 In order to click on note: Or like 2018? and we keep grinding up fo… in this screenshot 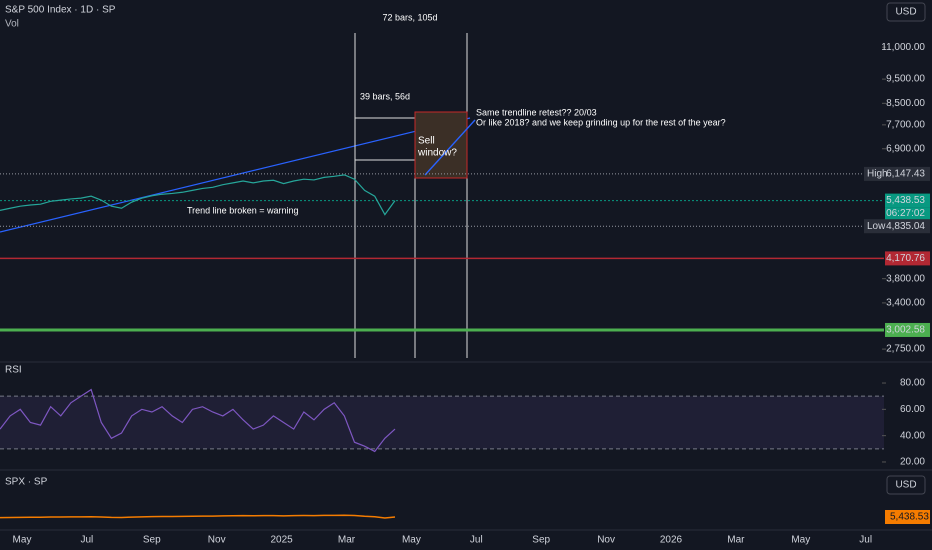, I will do `click(601, 122)`.